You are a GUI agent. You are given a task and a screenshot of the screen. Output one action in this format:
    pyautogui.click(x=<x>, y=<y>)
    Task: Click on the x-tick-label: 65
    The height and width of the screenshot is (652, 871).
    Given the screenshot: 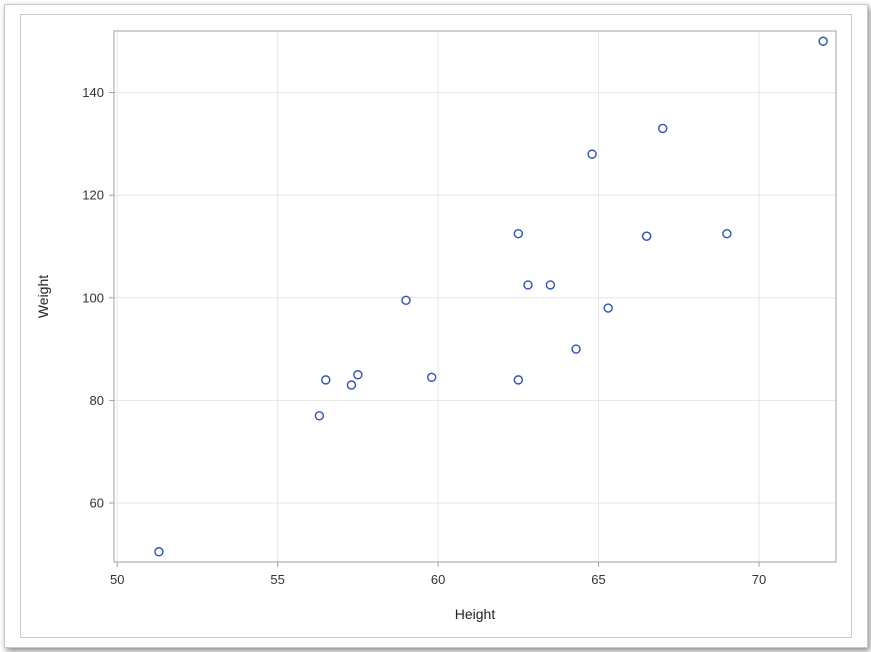 What is the action you would take?
    pyautogui.click(x=598, y=579)
    